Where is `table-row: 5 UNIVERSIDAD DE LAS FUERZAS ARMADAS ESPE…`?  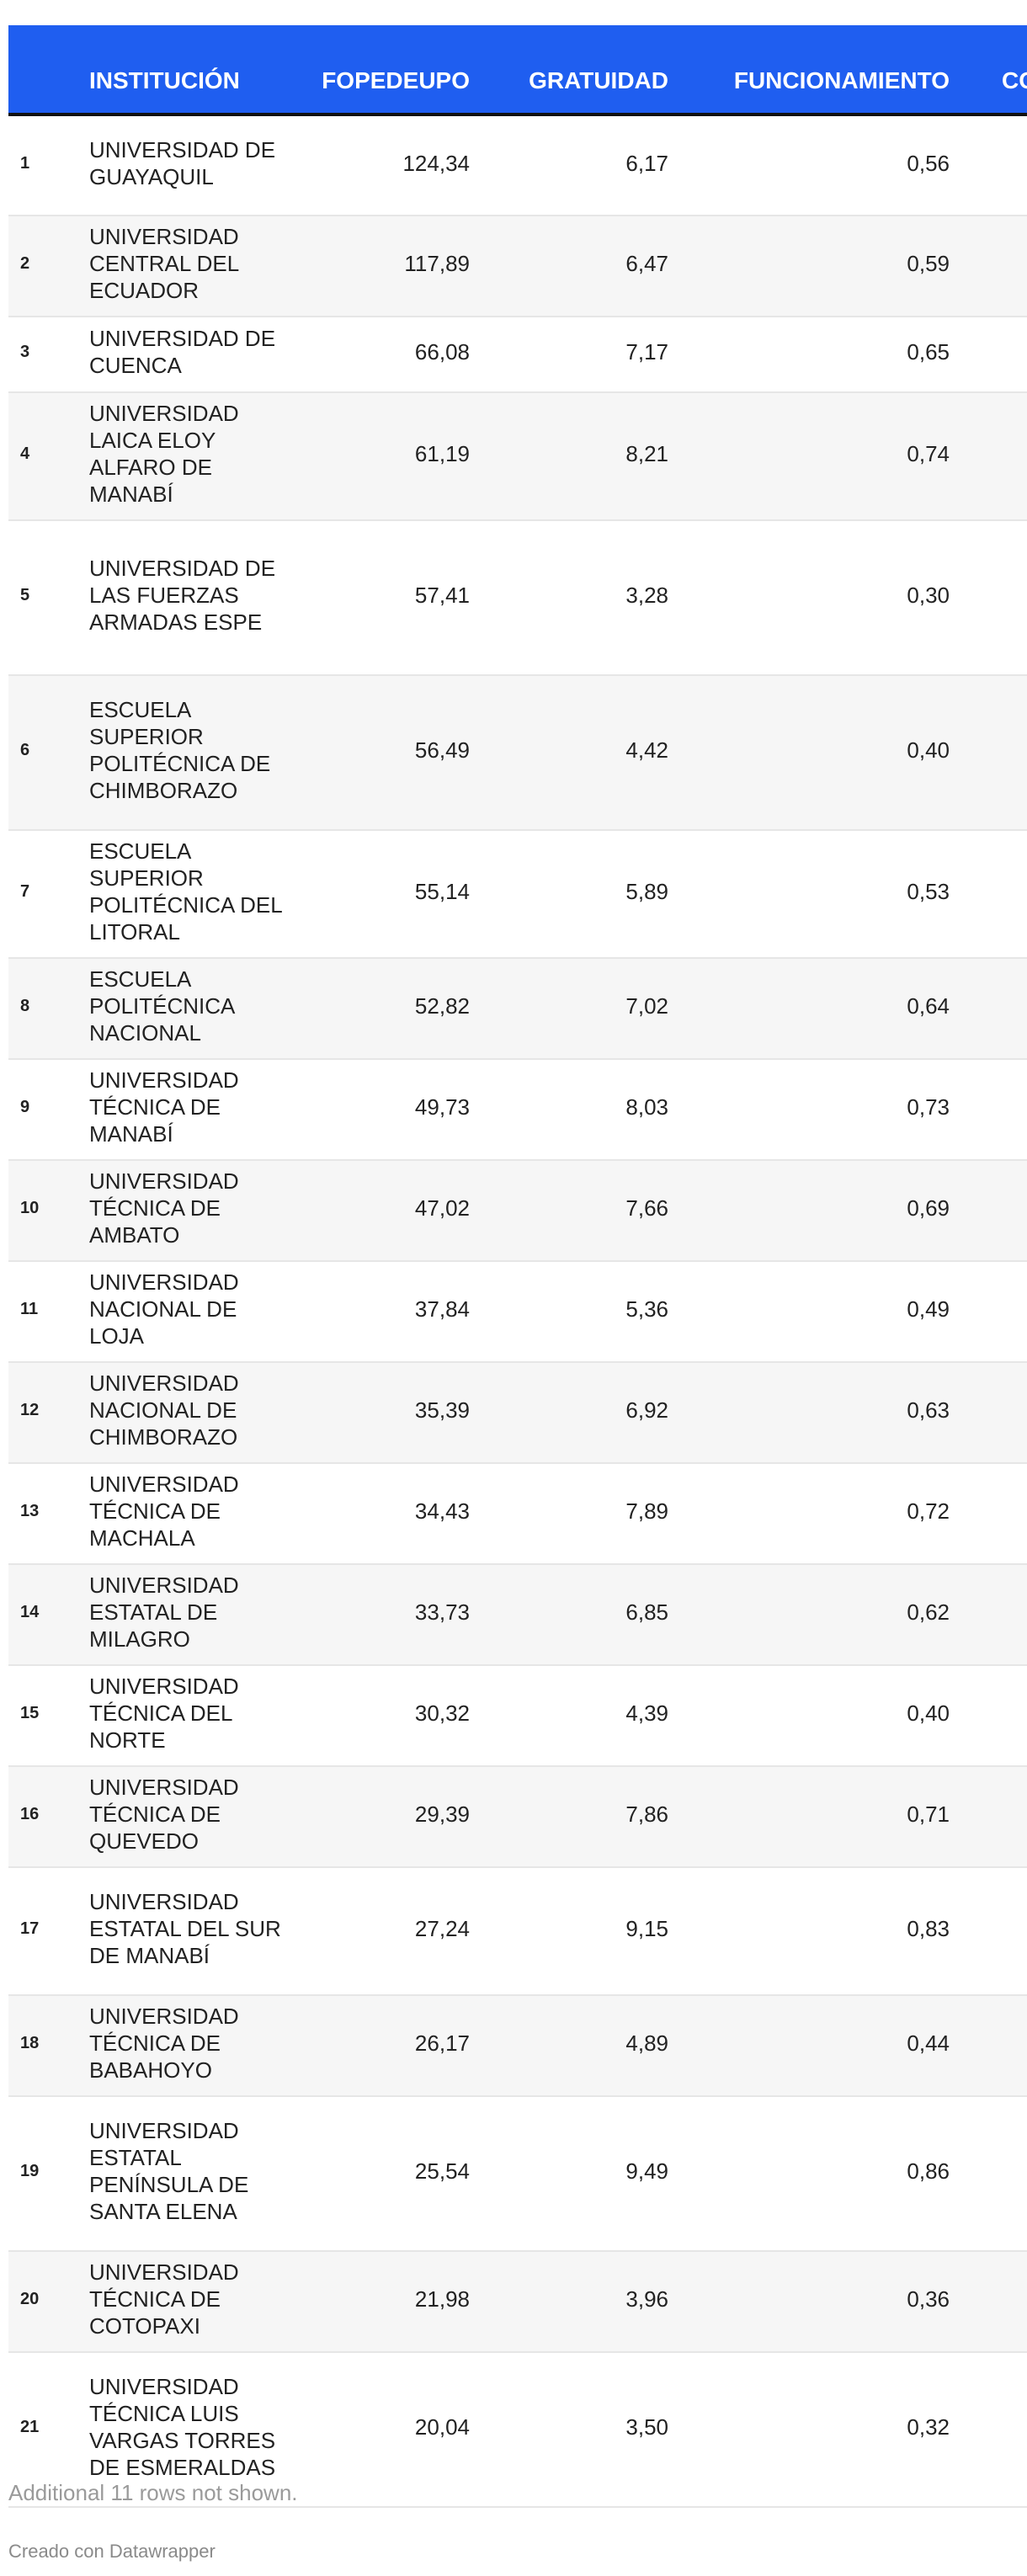
table-row: 5 UNIVERSIDAD DE LAS FUERZAS ARMADAS ESPE… is located at coordinates (517, 597).